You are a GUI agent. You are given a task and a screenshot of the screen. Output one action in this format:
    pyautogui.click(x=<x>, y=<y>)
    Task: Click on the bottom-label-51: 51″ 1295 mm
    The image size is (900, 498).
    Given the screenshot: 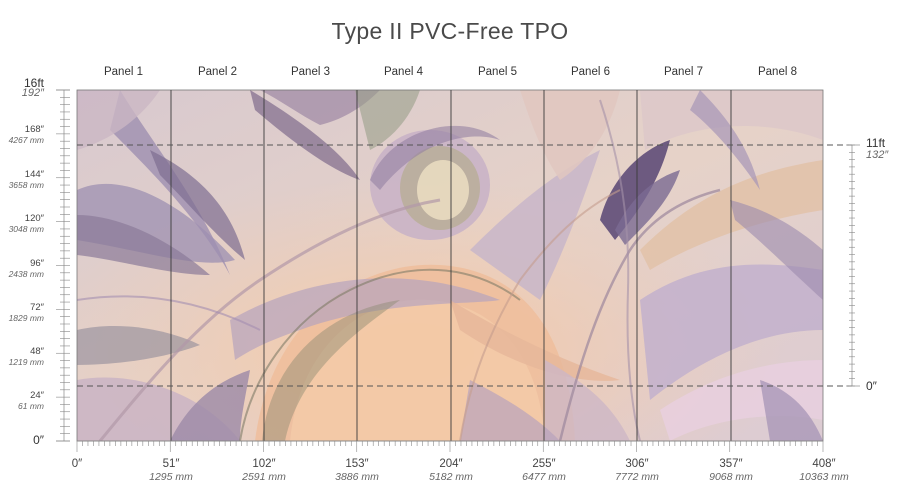 What is the action you would take?
    pyautogui.click(x=171, y=470)
    